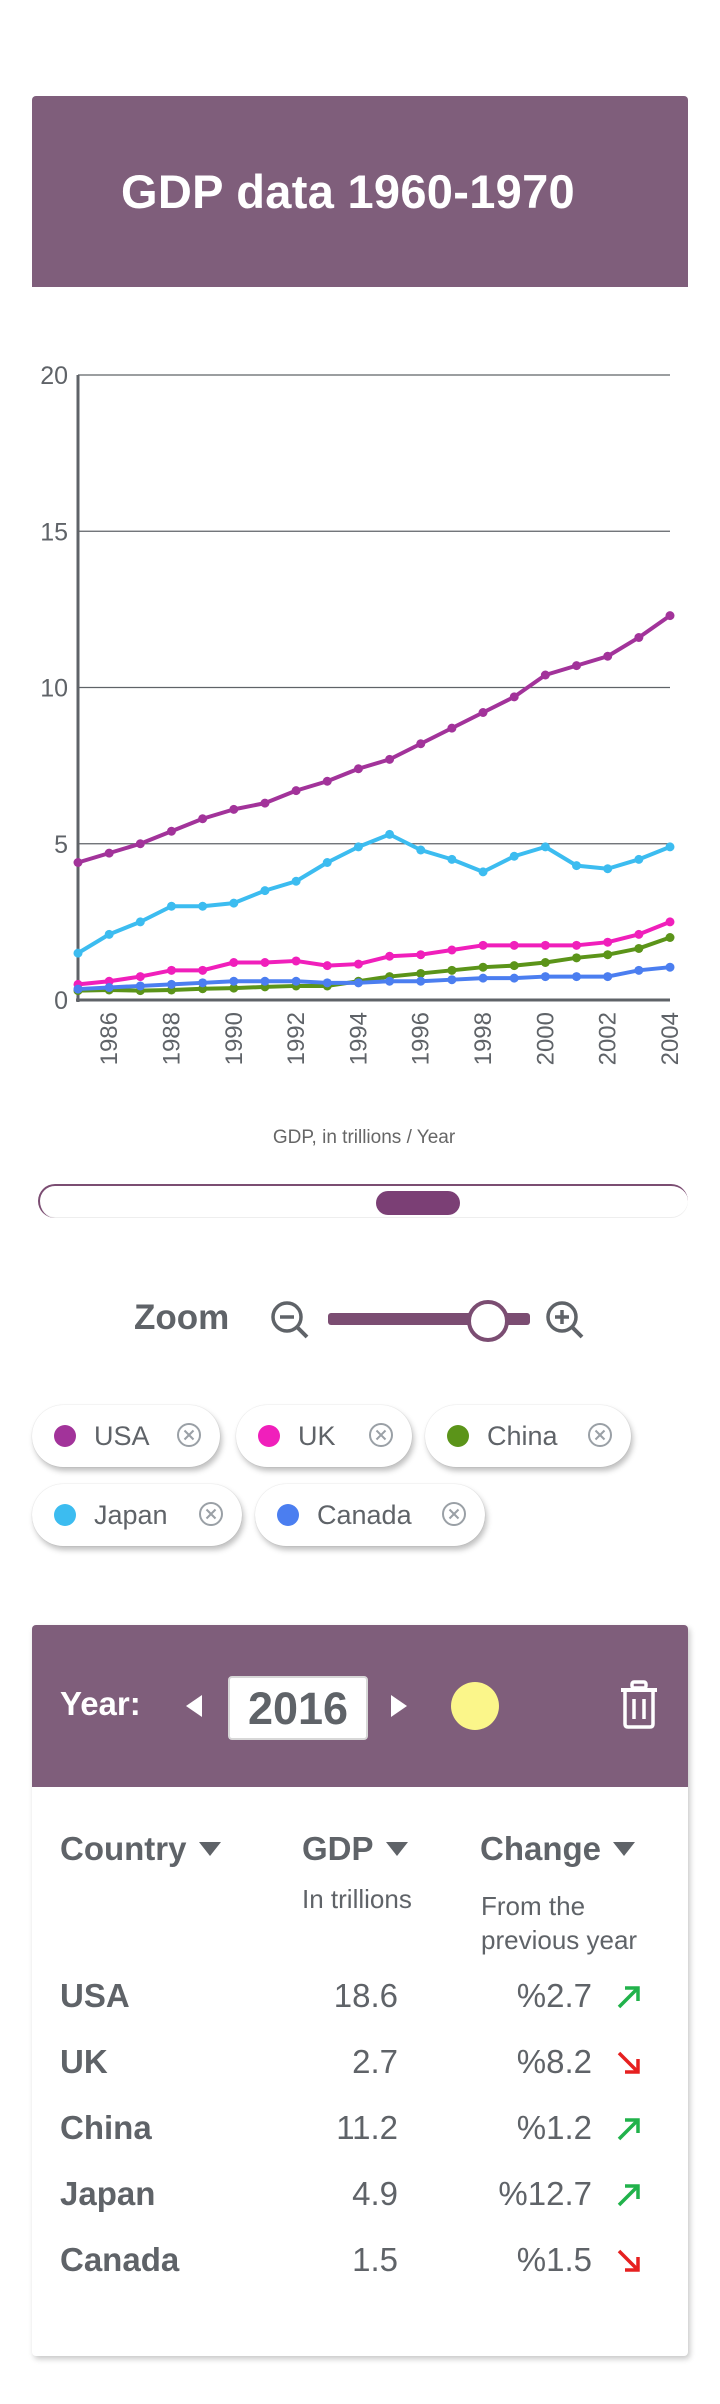 This screenshot has width=720, height=2404. Describe the element at coordinates (374, 978) in the screenshot. I see `series-line-canada` at that location.